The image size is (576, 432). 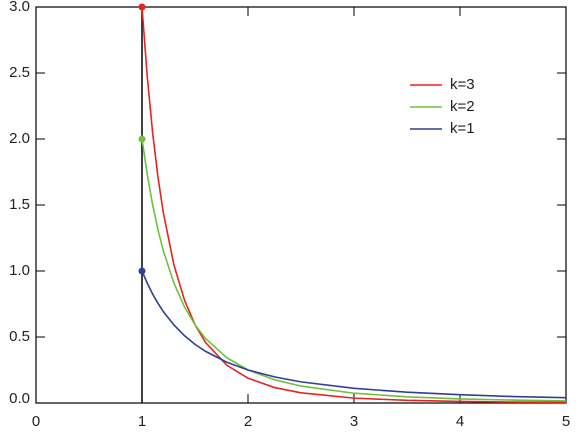 What do you see at coordinates (19, 138) in the screenshot?
I see `y-tick-label: 2.0` at bounding box center [19, 138].